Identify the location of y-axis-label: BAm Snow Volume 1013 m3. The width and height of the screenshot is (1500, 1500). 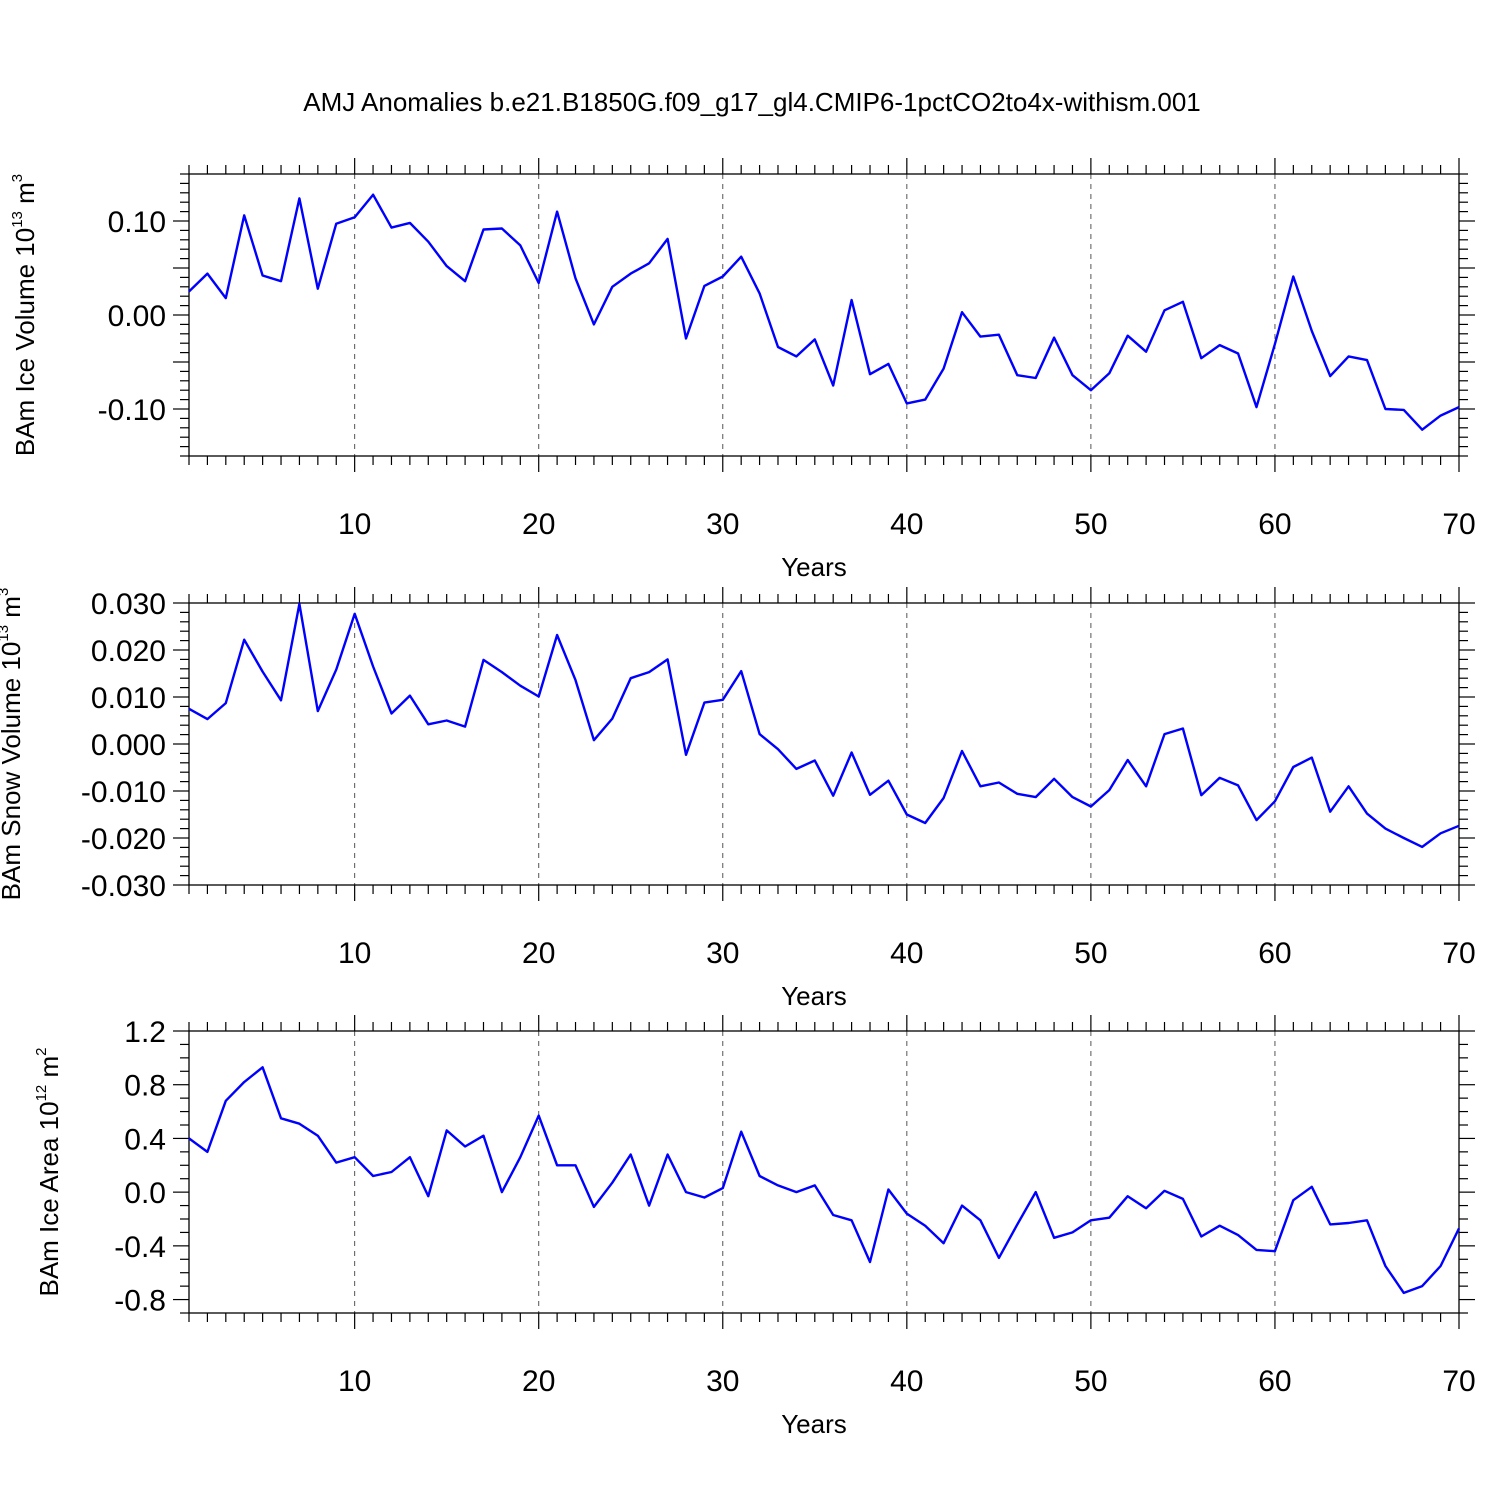
(13, 744).